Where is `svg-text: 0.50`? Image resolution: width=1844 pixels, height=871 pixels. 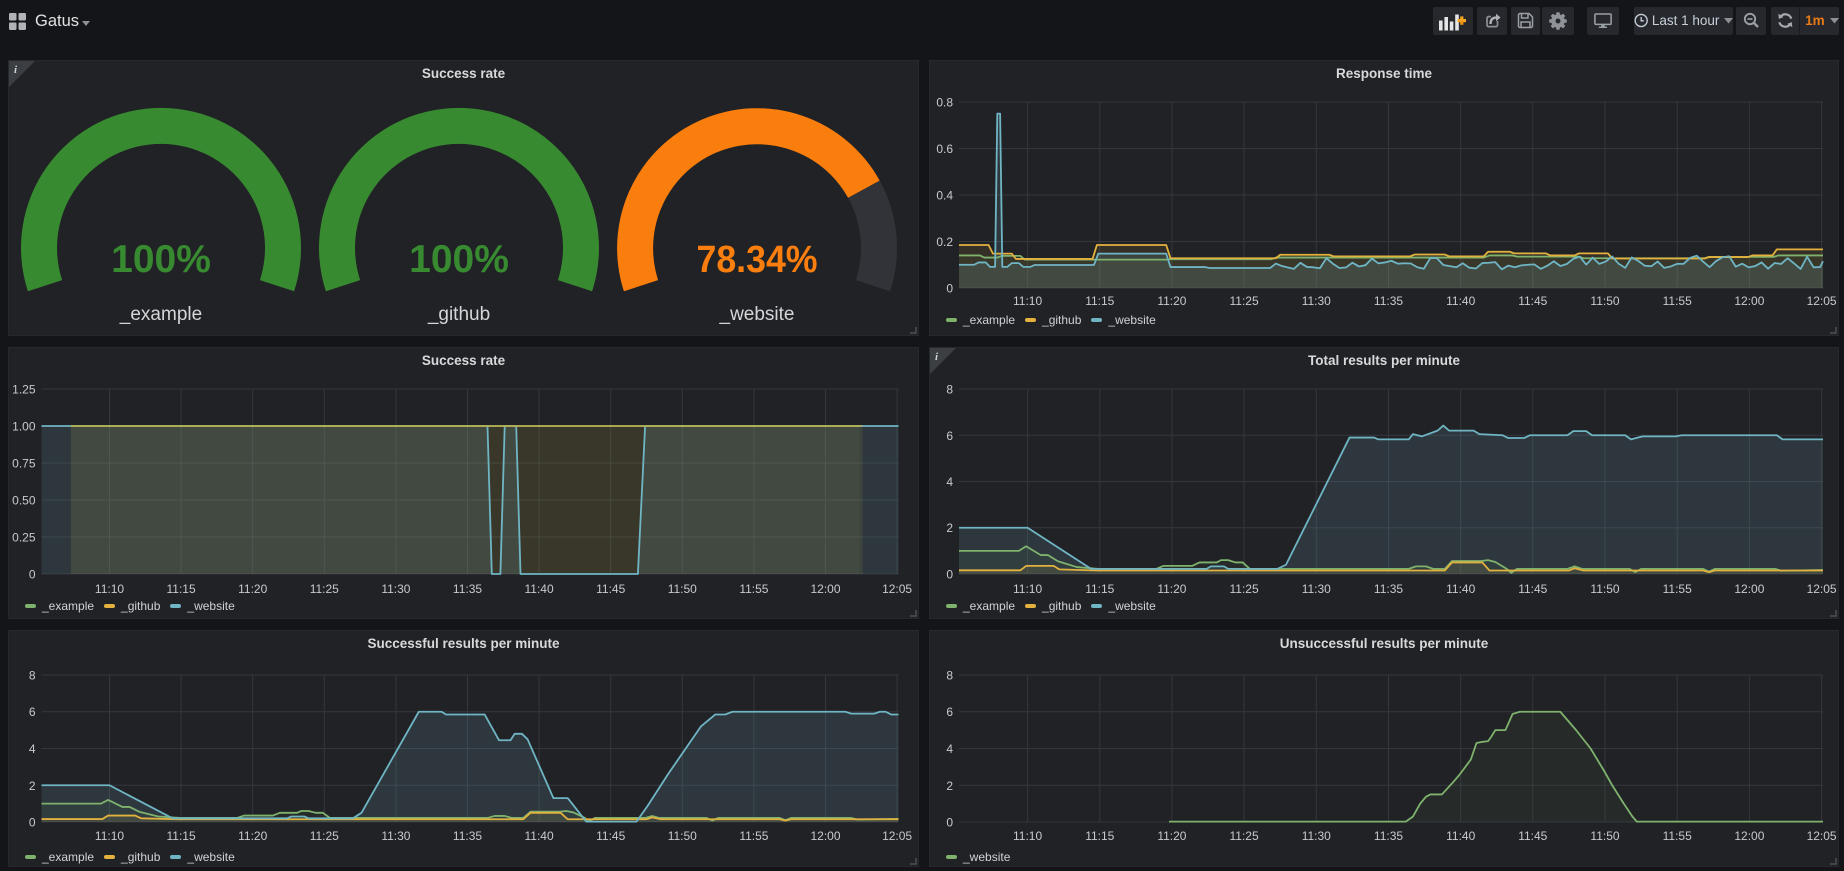 svg-text: 0.50 is located at coordinates (24, 501).